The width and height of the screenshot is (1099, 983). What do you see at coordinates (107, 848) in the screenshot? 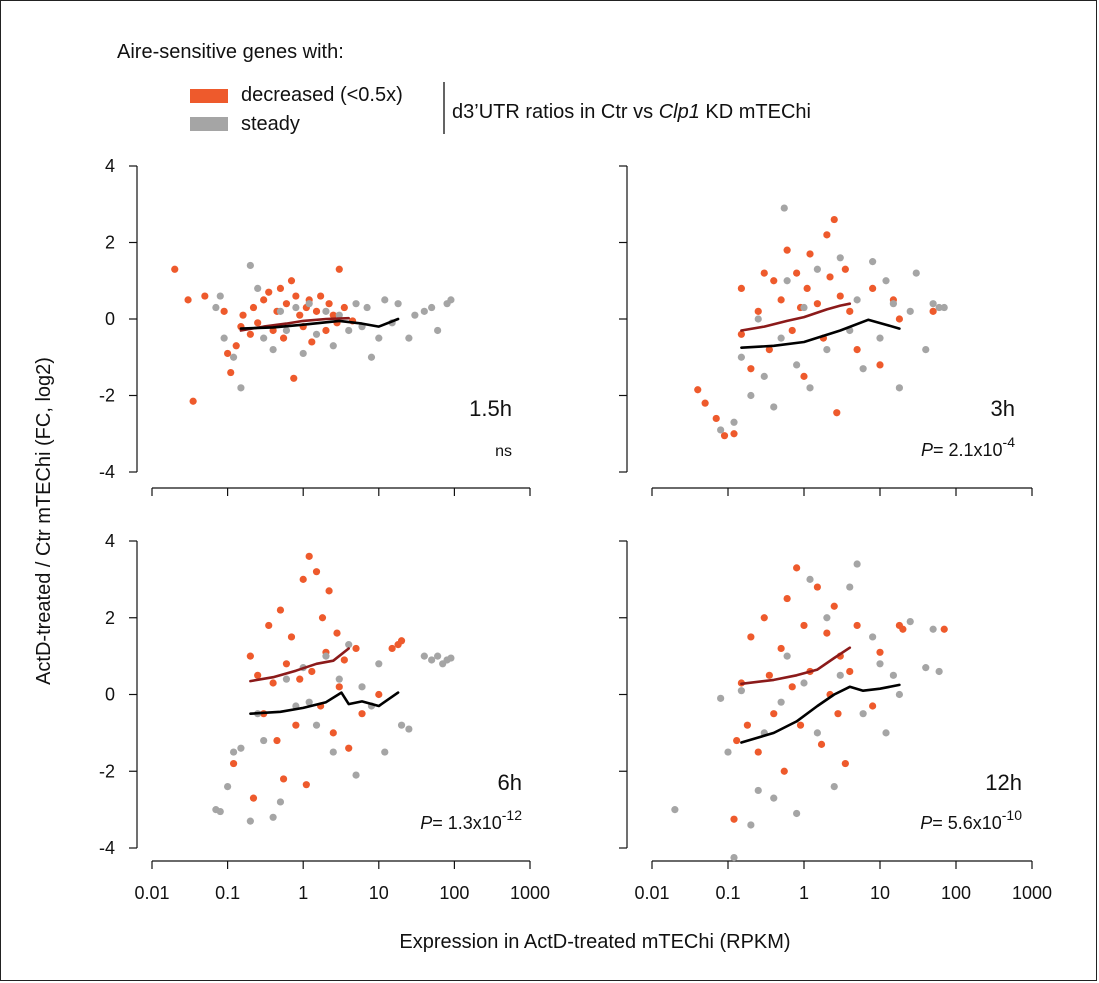
I see `y-tick-label: -4` at bounding box center [107, 848].